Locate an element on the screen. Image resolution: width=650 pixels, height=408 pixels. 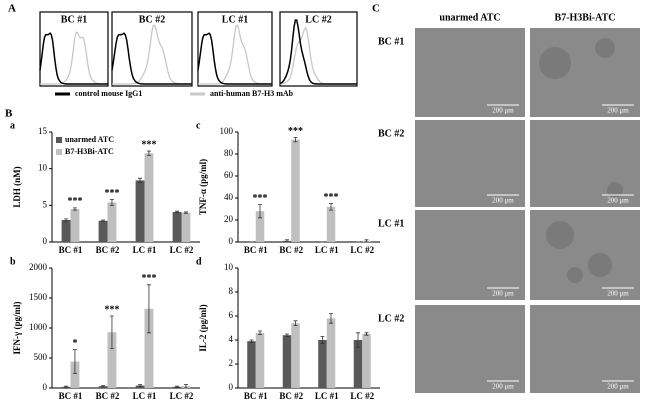
row-label: LC #1 is located at coordinates (391, 223).